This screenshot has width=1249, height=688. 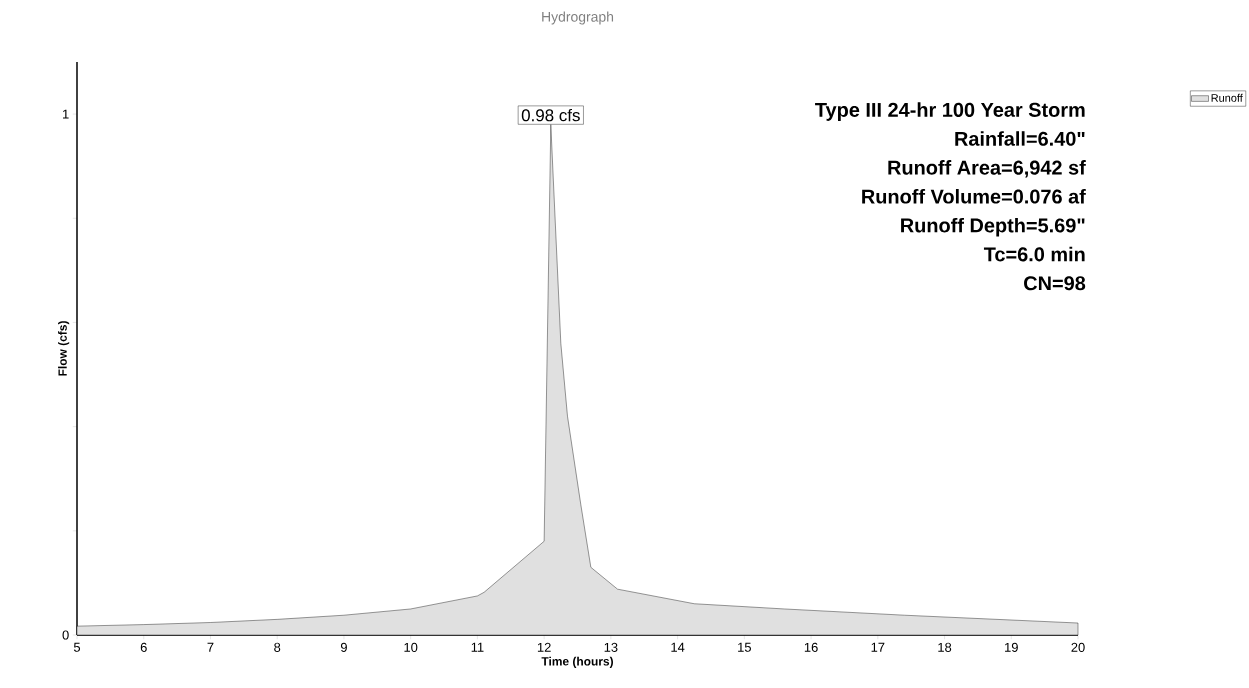 I want to click on y-tick-label: 1, so click(x=66, y=114).